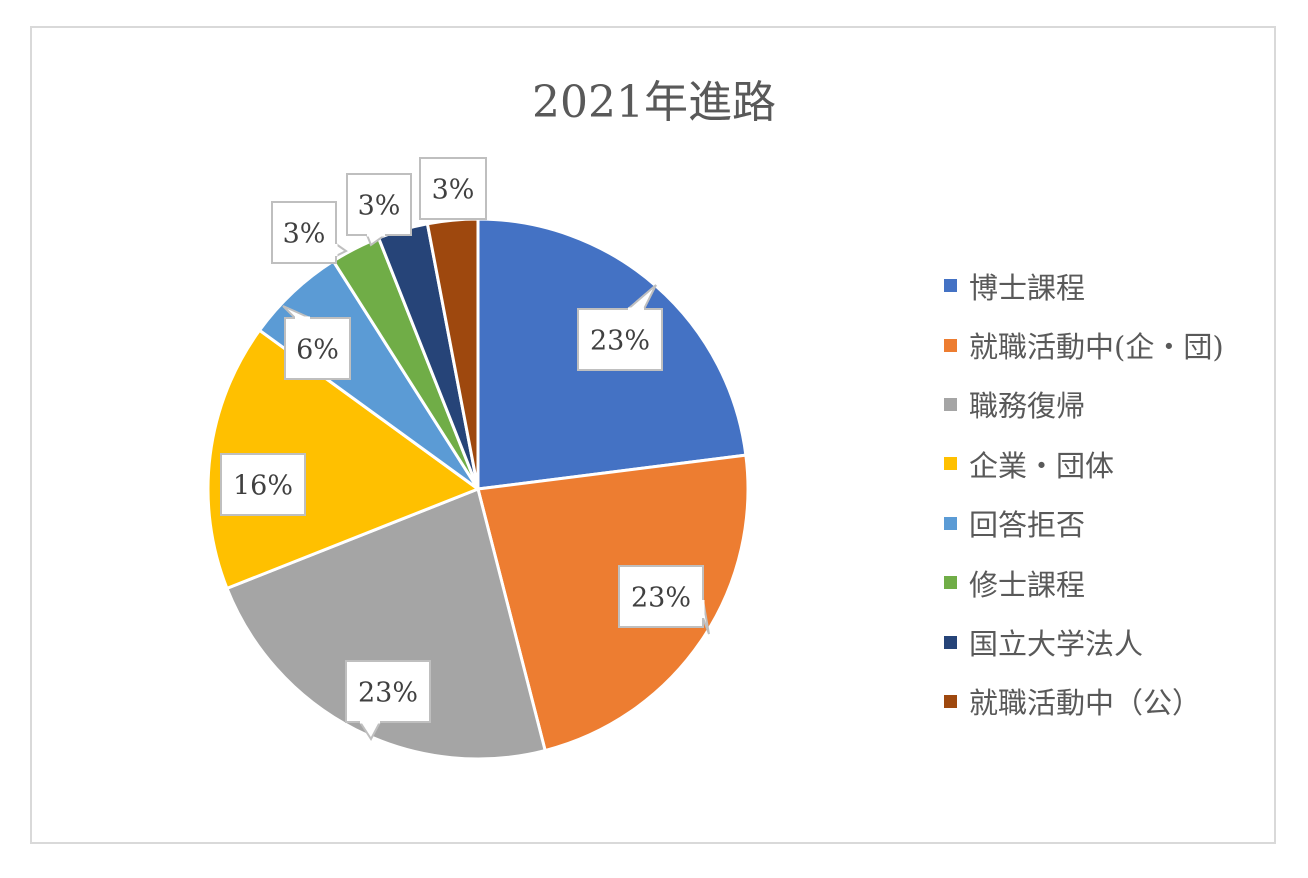  I want to click on legend-item-8: 就職活動中（公）, so click(1084, 701).